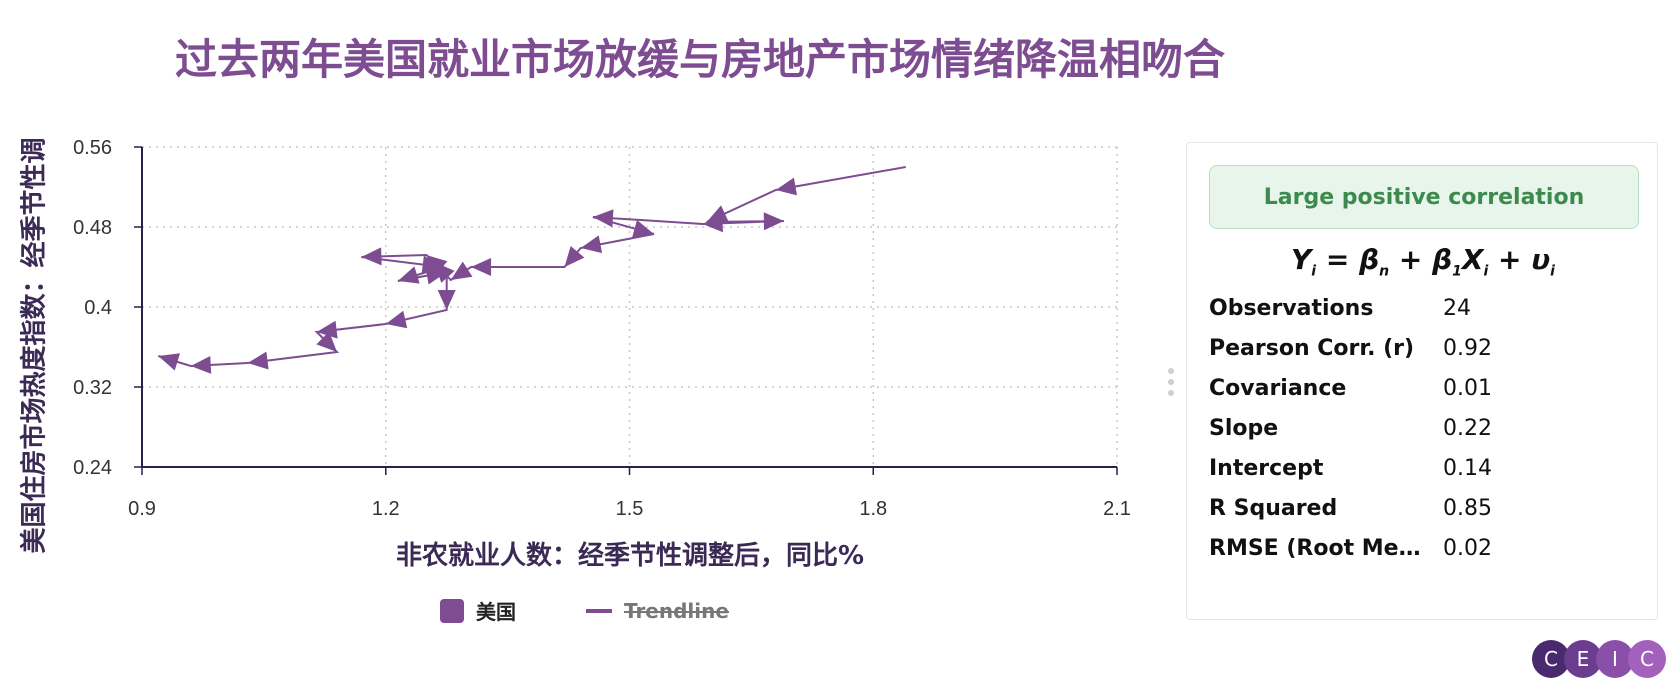 The image size is (1674, 692). Describe the element at coordinates (92, 228) in the screenshot. I see `y-tick-label: 0.48` at that location.